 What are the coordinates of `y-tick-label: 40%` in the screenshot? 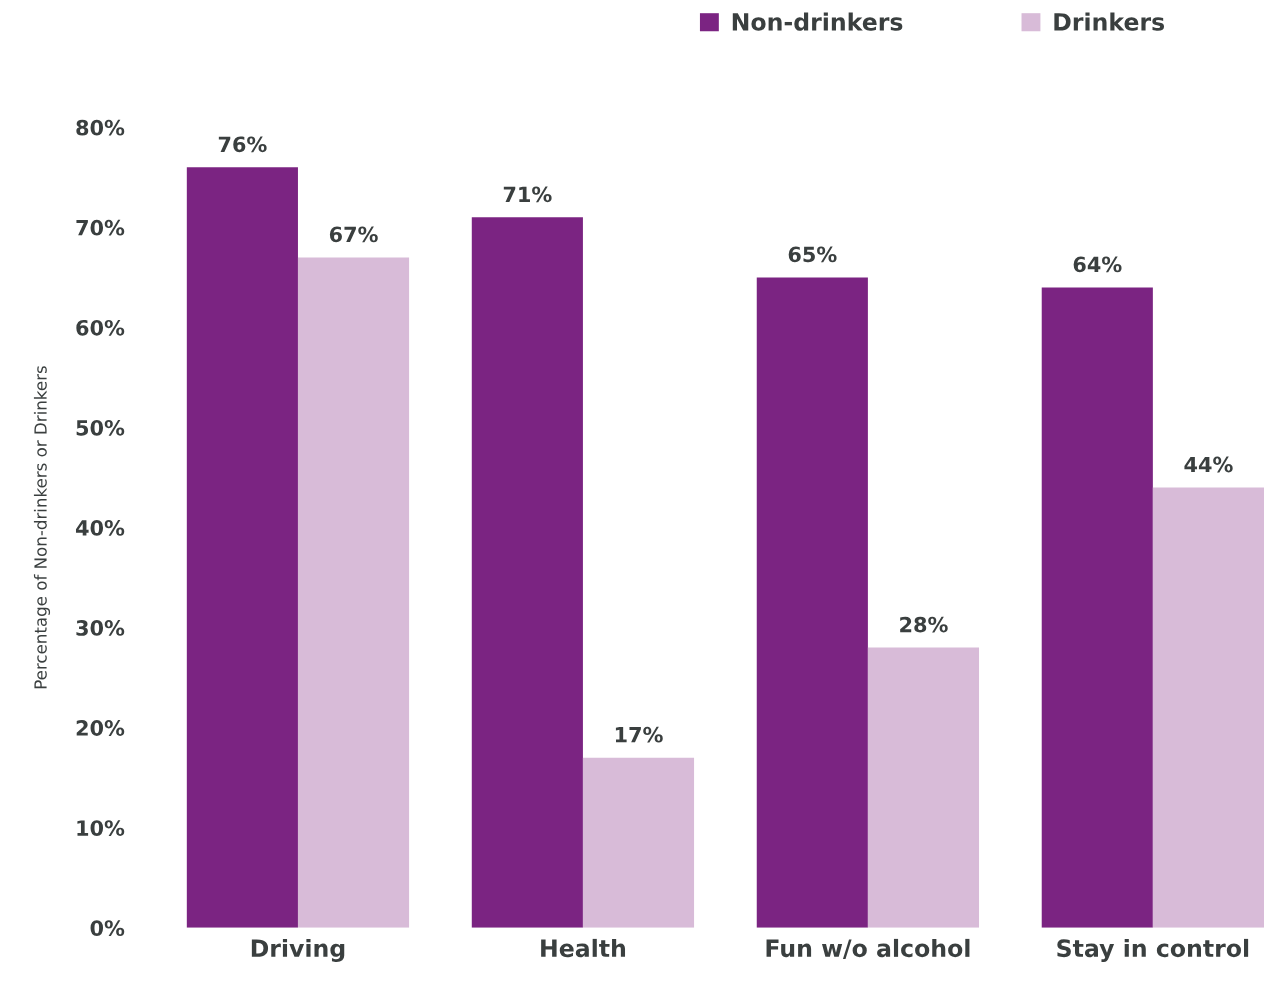 It's located at (100, 528).